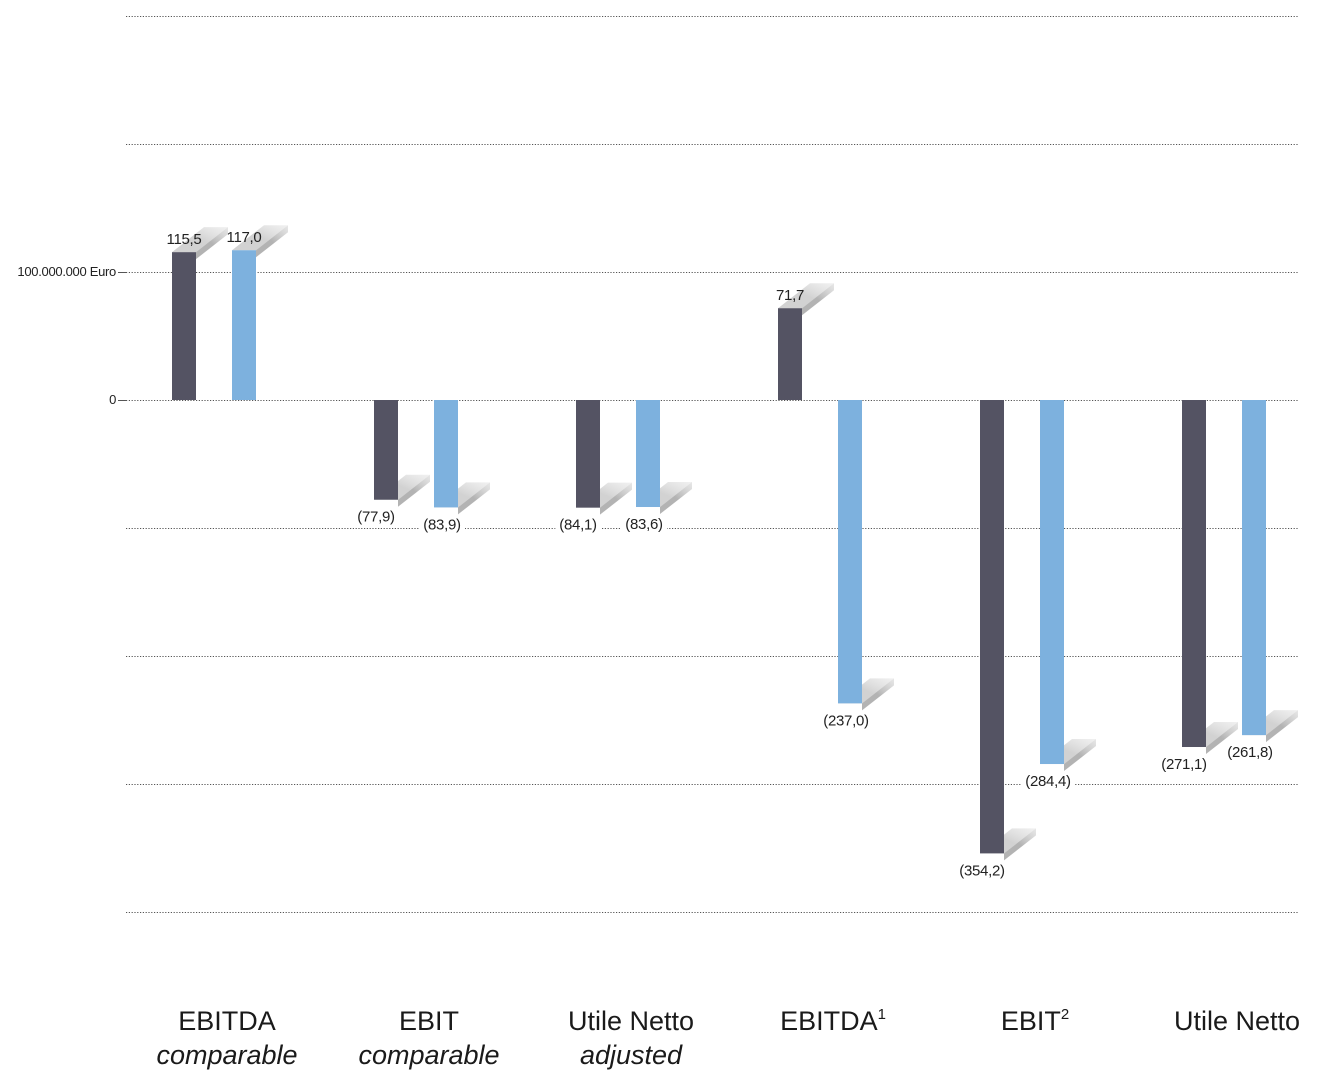 Image resolution: width=1327 pixels, height=1070 pixels. Describe the element at coordinates (790, 295) in the screenshot. I see `data-label: 71,7` at that location.